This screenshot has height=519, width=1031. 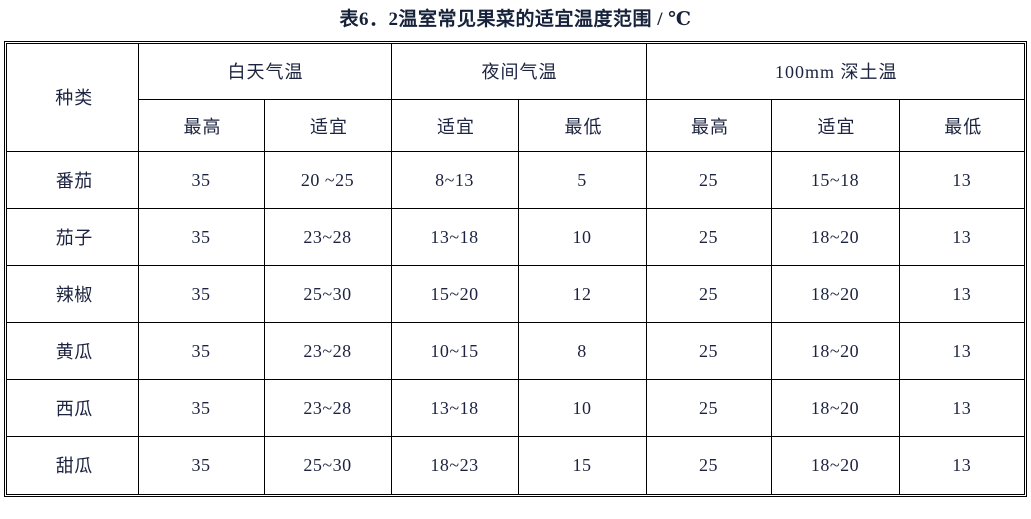 I want to click on table-row: 番茄 35 20 ~25 8~13 5 25 15~18 13, so click(x=515, y=180).